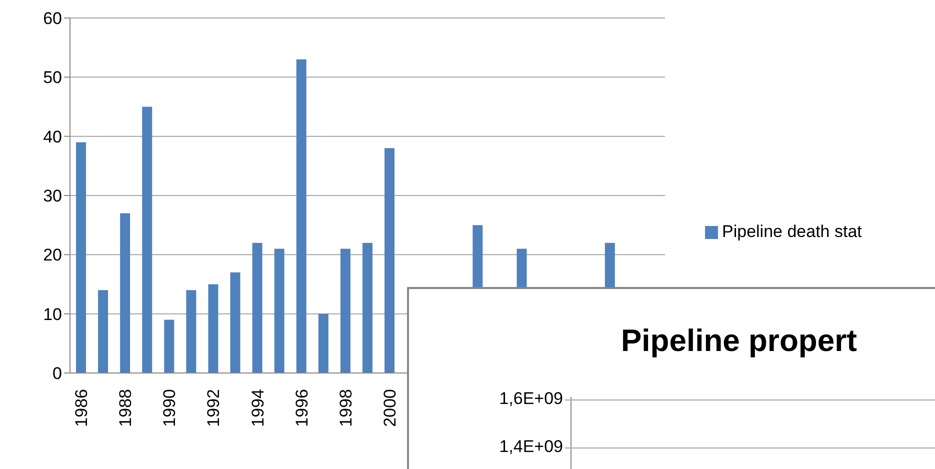 The width and height of the screenshot is (935, 469). I want to click on x-tick-label: 1994, so click(258, 408).